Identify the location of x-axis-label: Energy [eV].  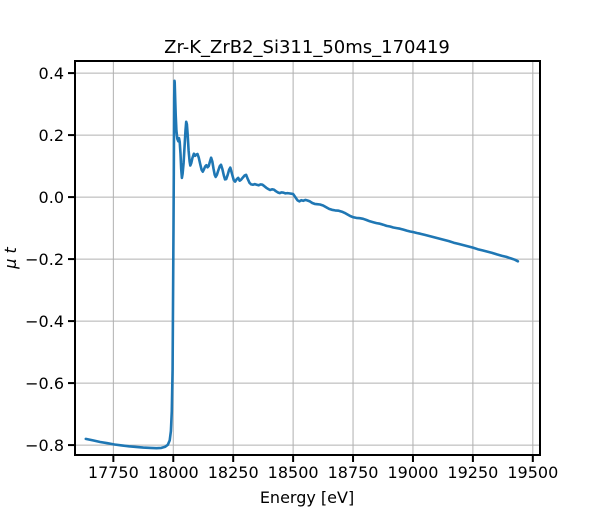
(307, 497).